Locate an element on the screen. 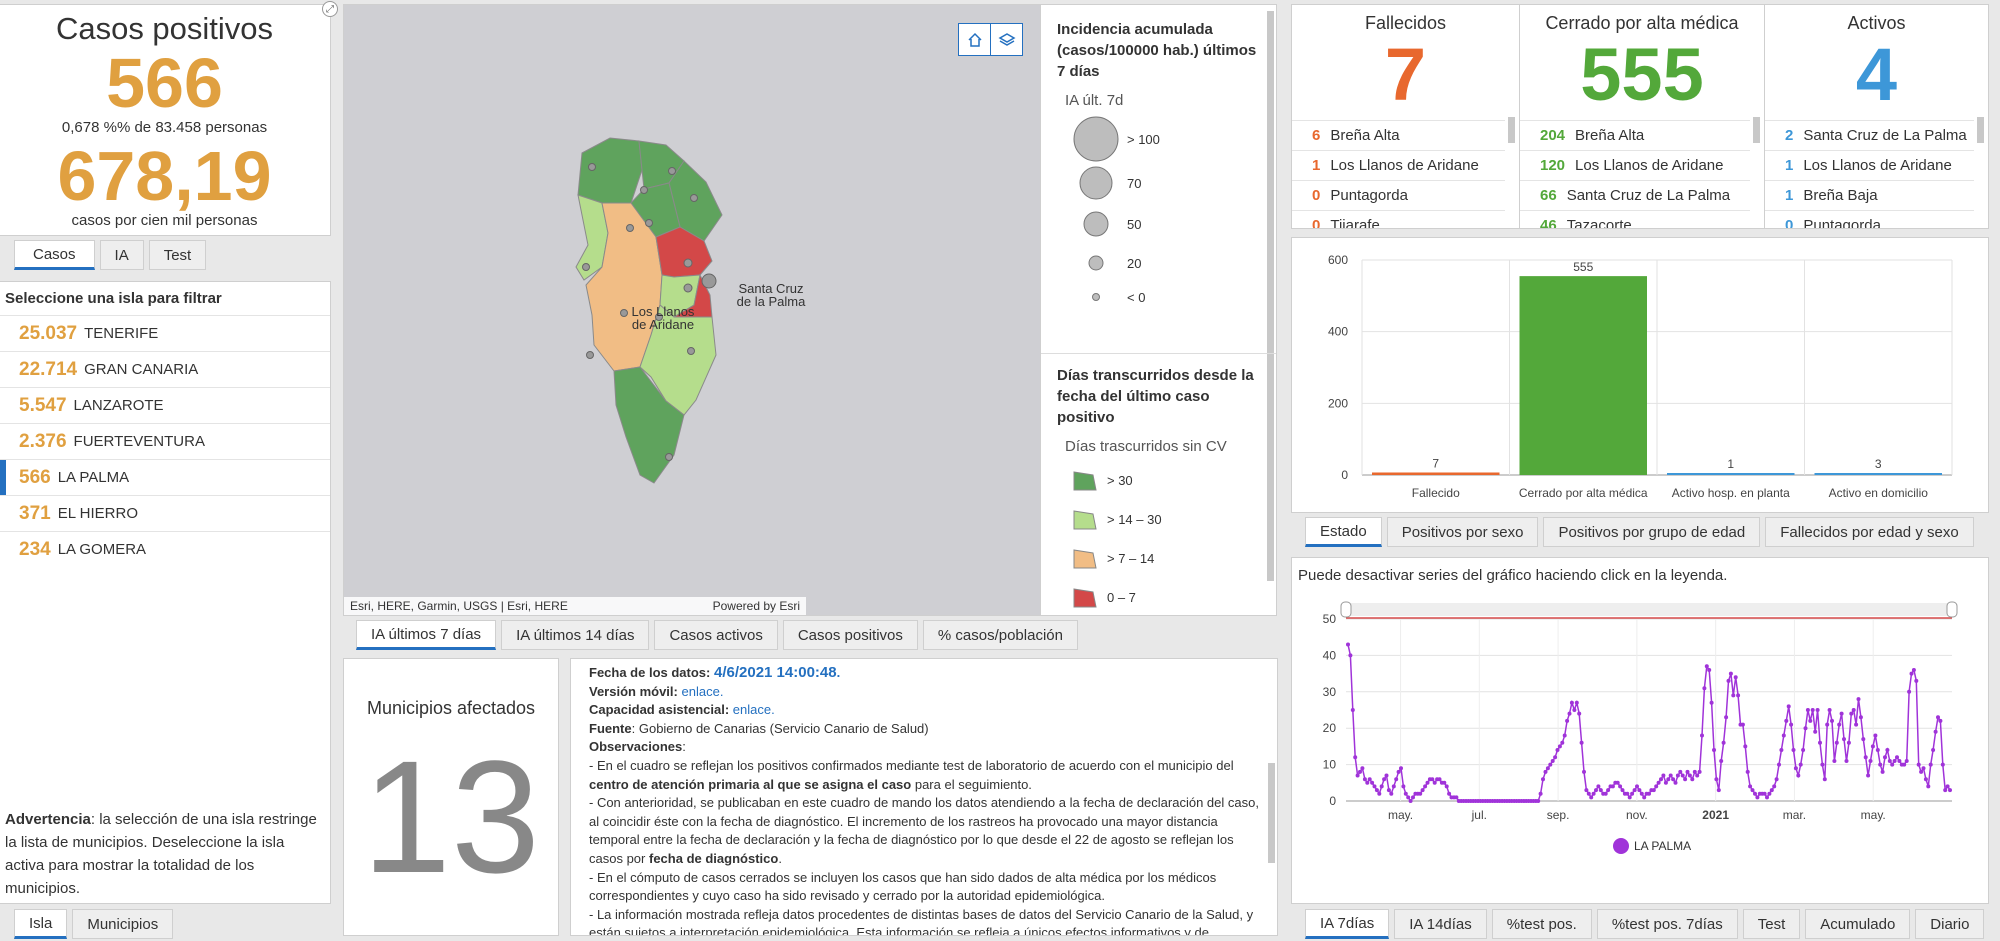  island-row: 234 LA GOMERA is located at coordinates (165, 549).